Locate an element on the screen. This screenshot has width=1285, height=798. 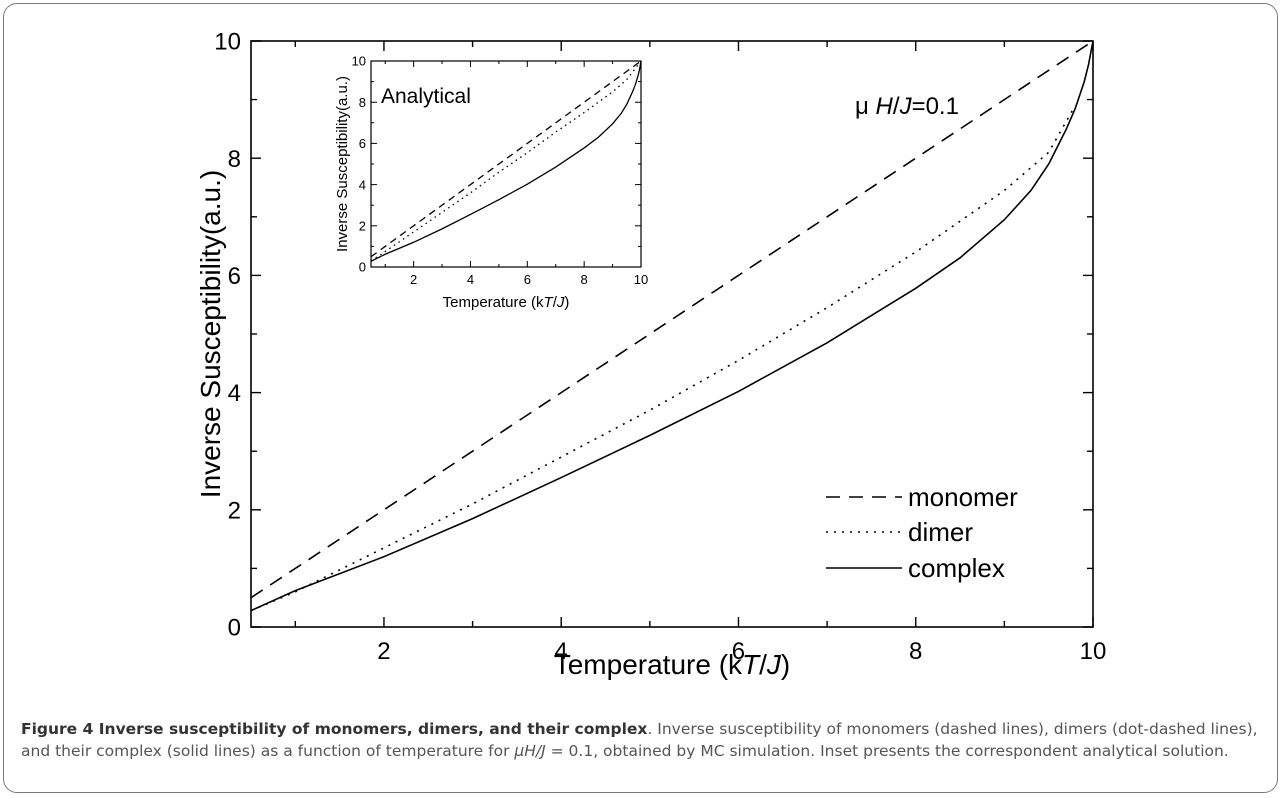
inset-series-solid-line is located at coordinates (506, 161).